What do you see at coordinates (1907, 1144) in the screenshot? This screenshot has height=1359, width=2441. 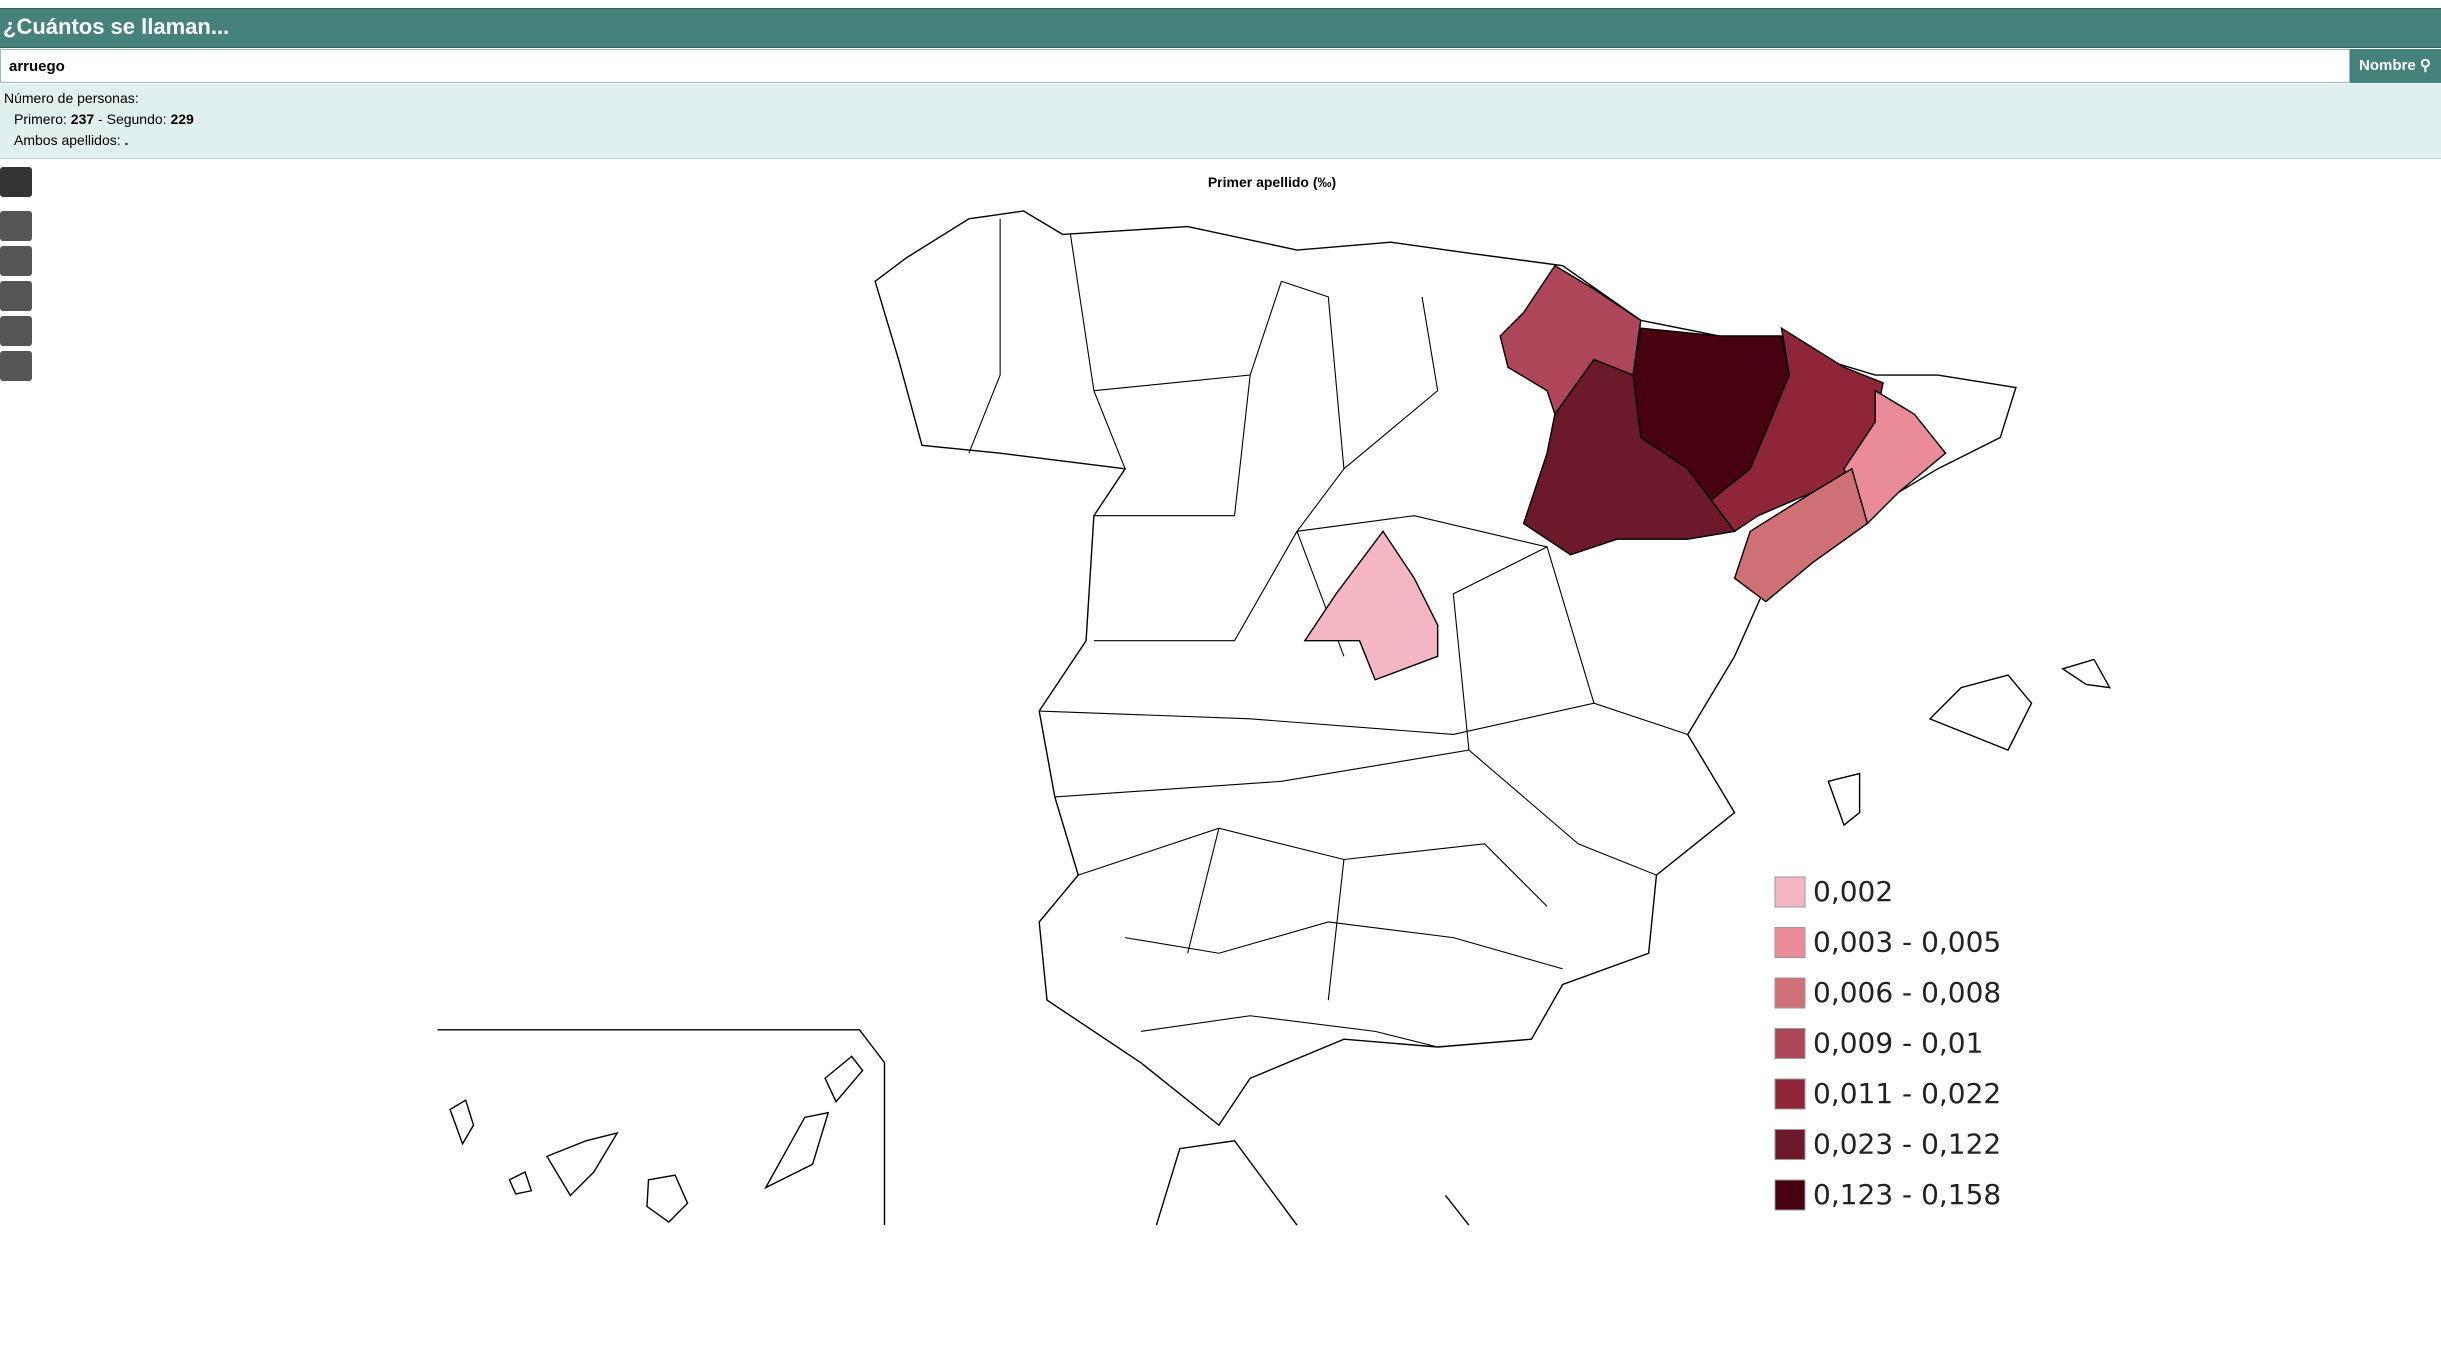 I see `legend-label: 0,023 - 0,122` at bounding box center [1907, 1144].